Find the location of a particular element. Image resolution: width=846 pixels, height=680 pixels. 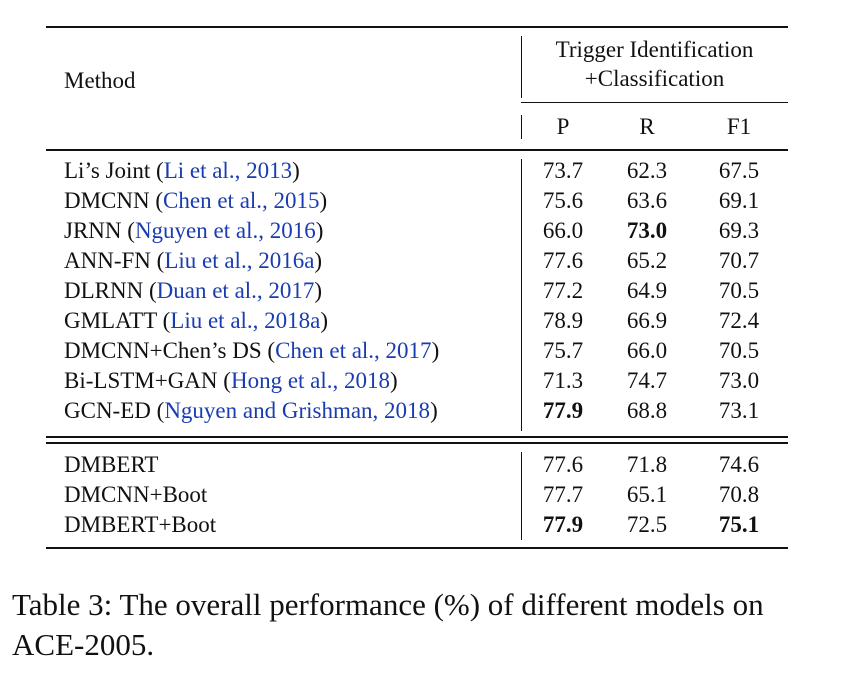

double-rule-b is located at coordinates (417, 443).